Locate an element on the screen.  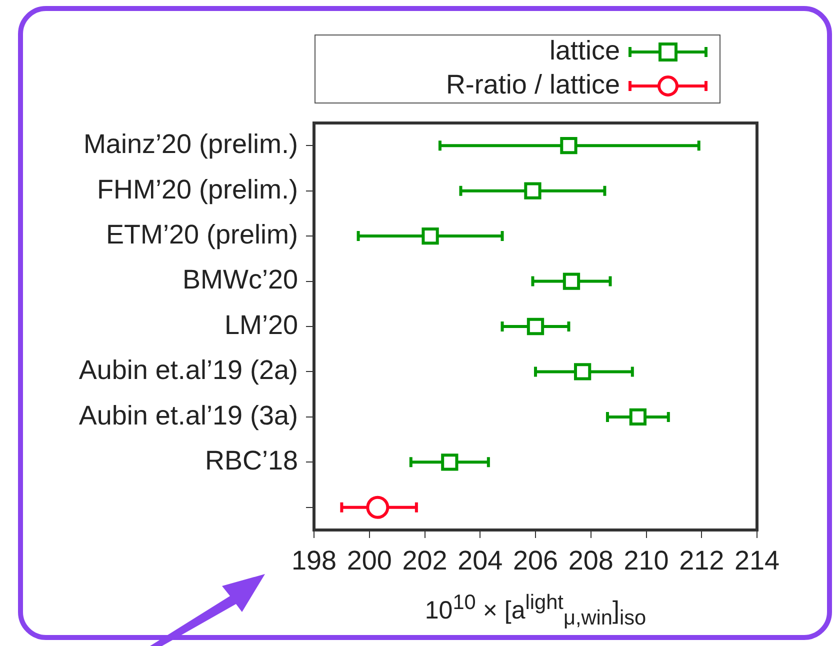
legend-label: R-ratio / lattice is located at coordinates (533, 84).